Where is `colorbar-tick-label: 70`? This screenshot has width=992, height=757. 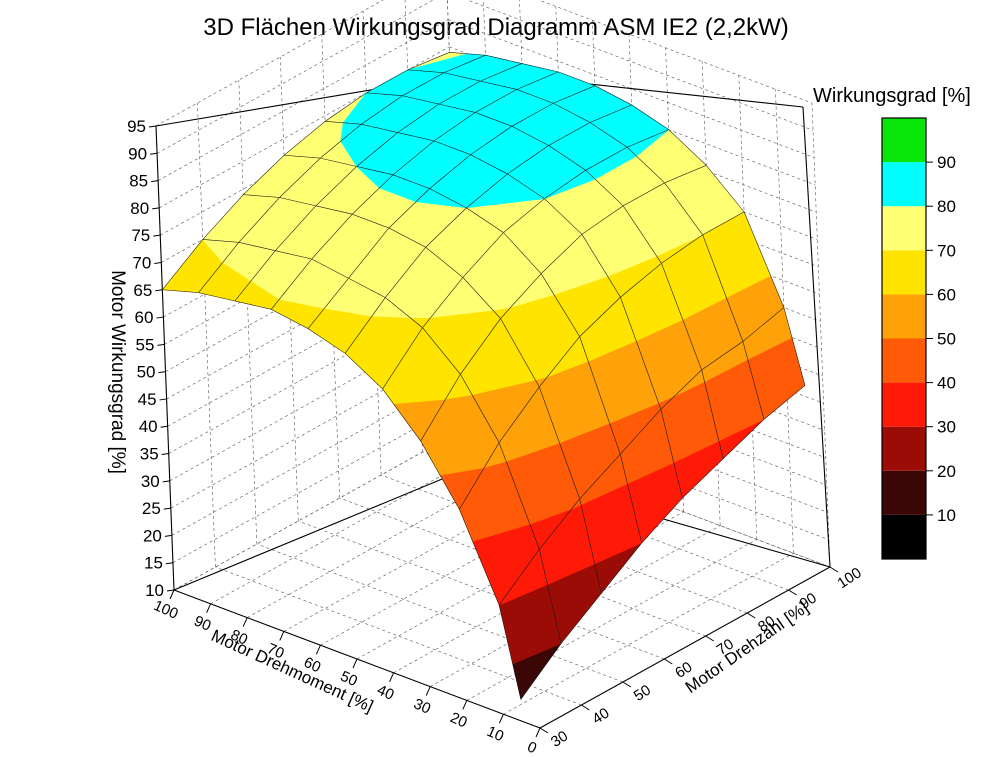 colorbar-tick-label: 70 is located at coordinates (946, 250).